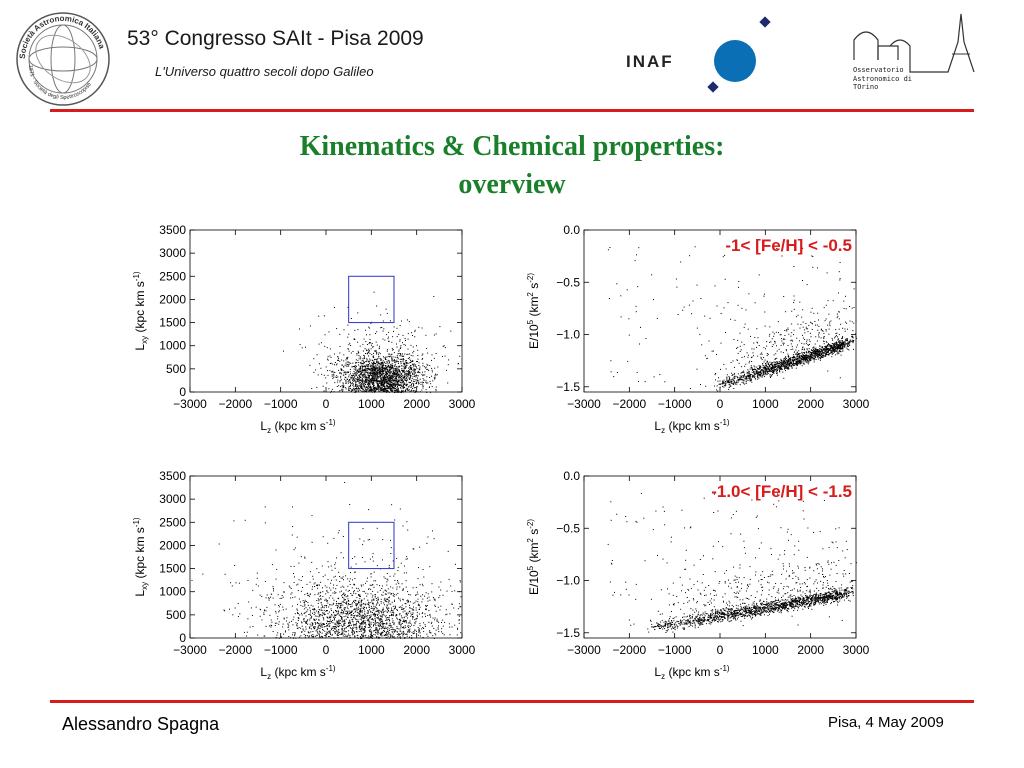 This screenshot has height=768, width=1024. I want to click on y-tick-label: 1000, so click(172, 346).